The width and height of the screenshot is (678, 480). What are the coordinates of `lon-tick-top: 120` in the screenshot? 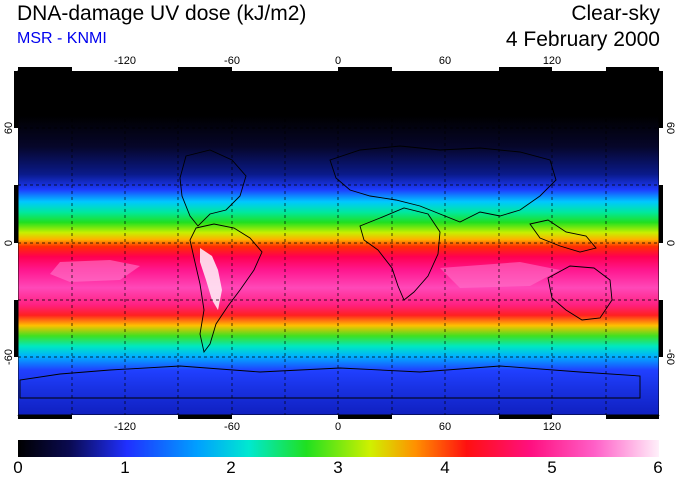 It's located at (552, 61).